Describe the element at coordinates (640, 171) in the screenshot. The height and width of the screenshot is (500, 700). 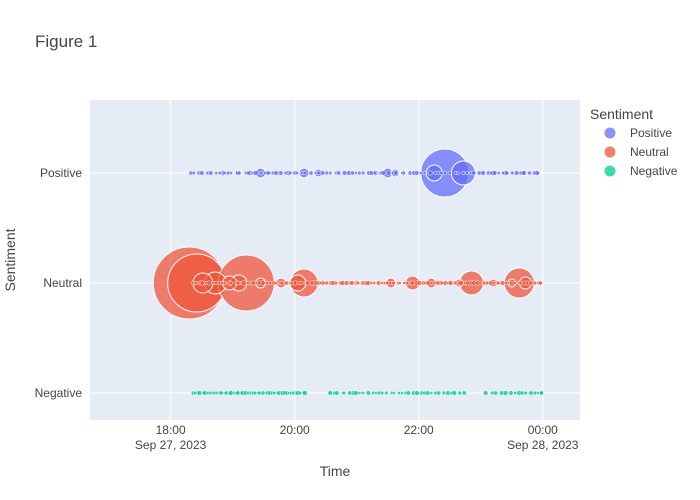
I see `legend-item-negative: Negative` at that location.